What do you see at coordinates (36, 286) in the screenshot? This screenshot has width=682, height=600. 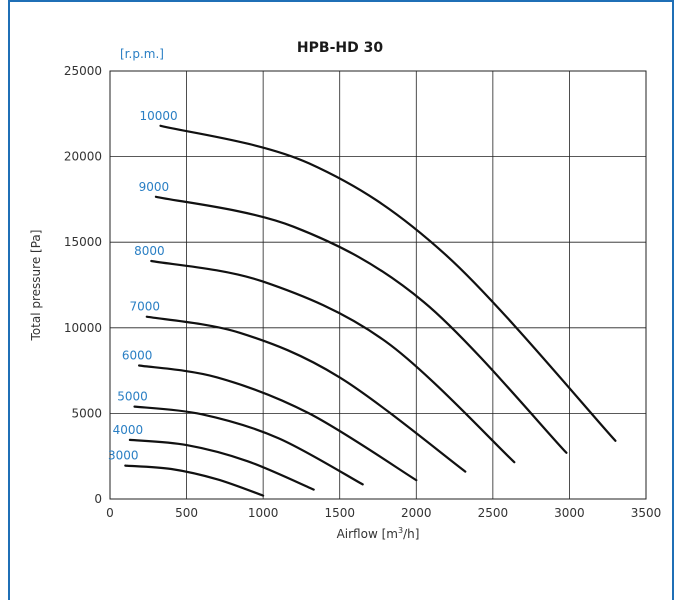 I see `y-axis-label: Total pressure [Pa]` at bounding box center [36, 286].